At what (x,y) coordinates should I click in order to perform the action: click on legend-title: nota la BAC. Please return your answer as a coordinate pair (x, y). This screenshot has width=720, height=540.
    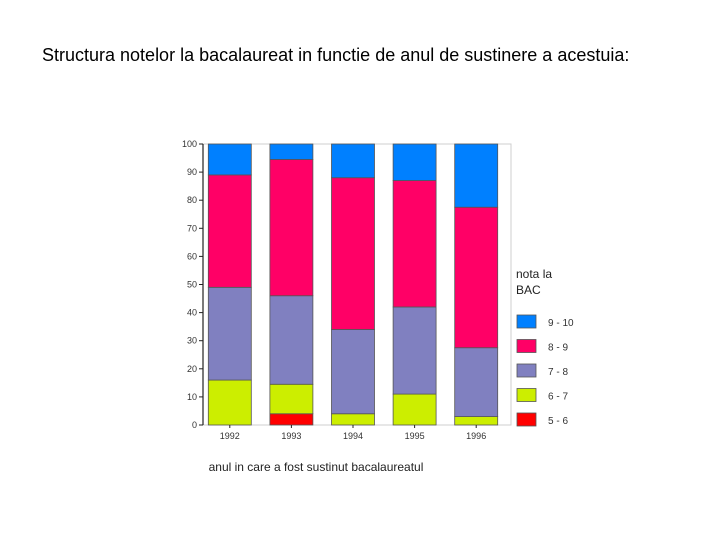
    Looking at the image, I should click on (534, 282).